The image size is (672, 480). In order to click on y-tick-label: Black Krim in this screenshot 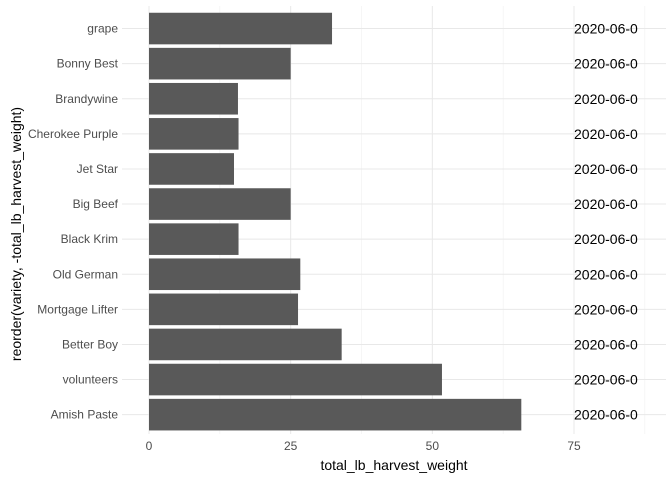, I will do `click(89, 239)`.